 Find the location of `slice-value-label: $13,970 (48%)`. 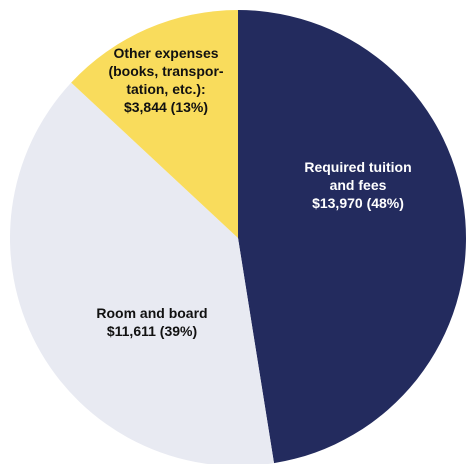

slice-value-label: $13,970 (48%) is located at coordinates (358, 203).